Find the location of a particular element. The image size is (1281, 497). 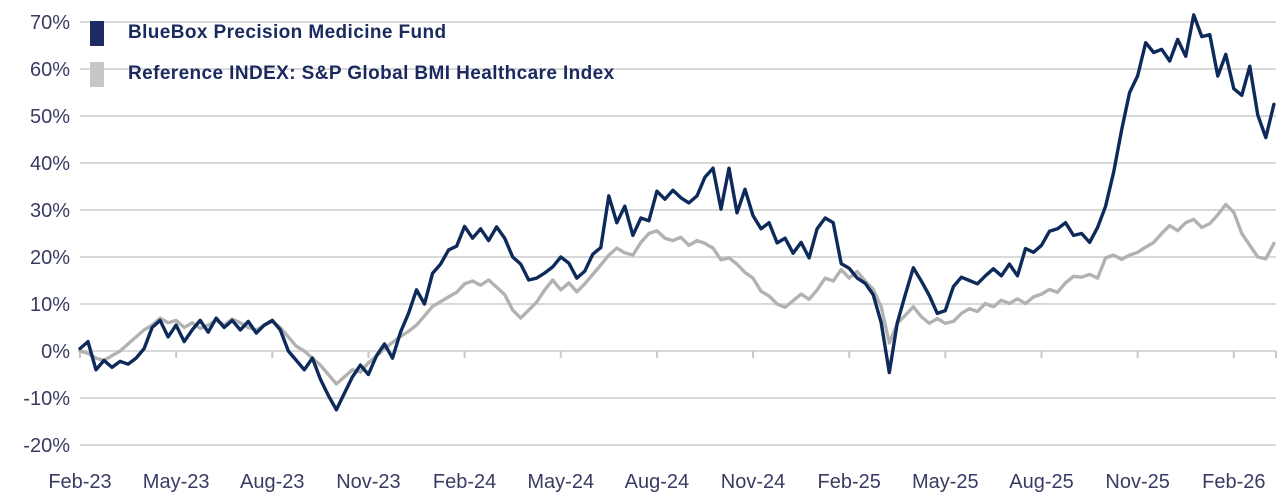

y-axis-tick-label: -10% is located at coordinates (46, 399).